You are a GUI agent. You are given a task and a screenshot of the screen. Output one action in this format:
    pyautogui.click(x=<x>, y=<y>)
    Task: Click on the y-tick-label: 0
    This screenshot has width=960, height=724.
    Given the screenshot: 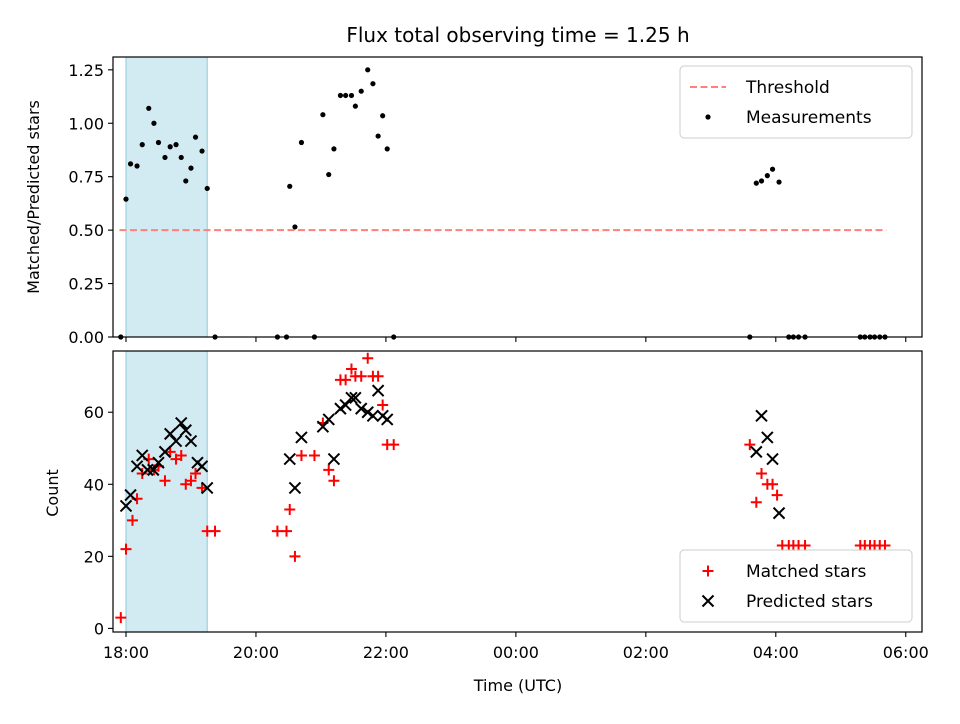 What is the action you would take?
    pyautogui.click(x=99, y=628)
    